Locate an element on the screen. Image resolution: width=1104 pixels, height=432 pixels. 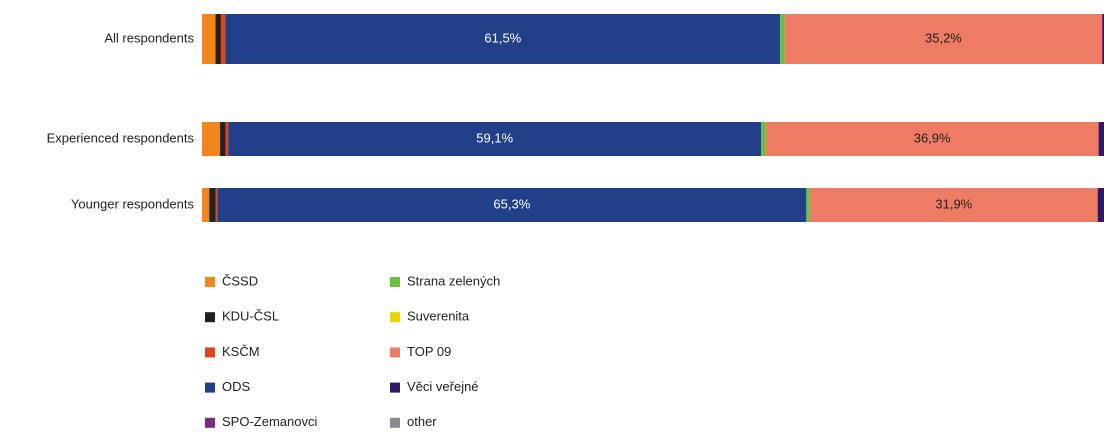
legend-label: ČSSD is located at coordinates (240, 280).